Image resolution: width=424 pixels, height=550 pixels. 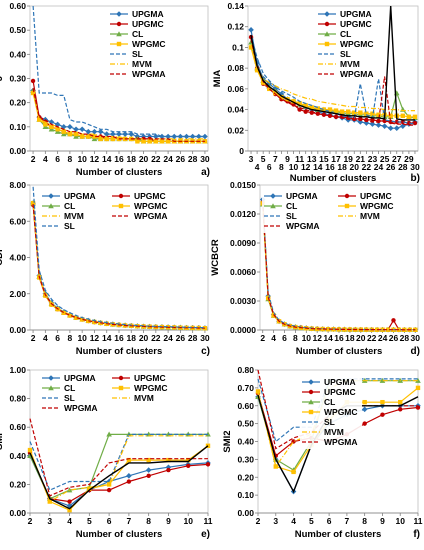 I want to click on legend-box, so click(x=111, y=211).